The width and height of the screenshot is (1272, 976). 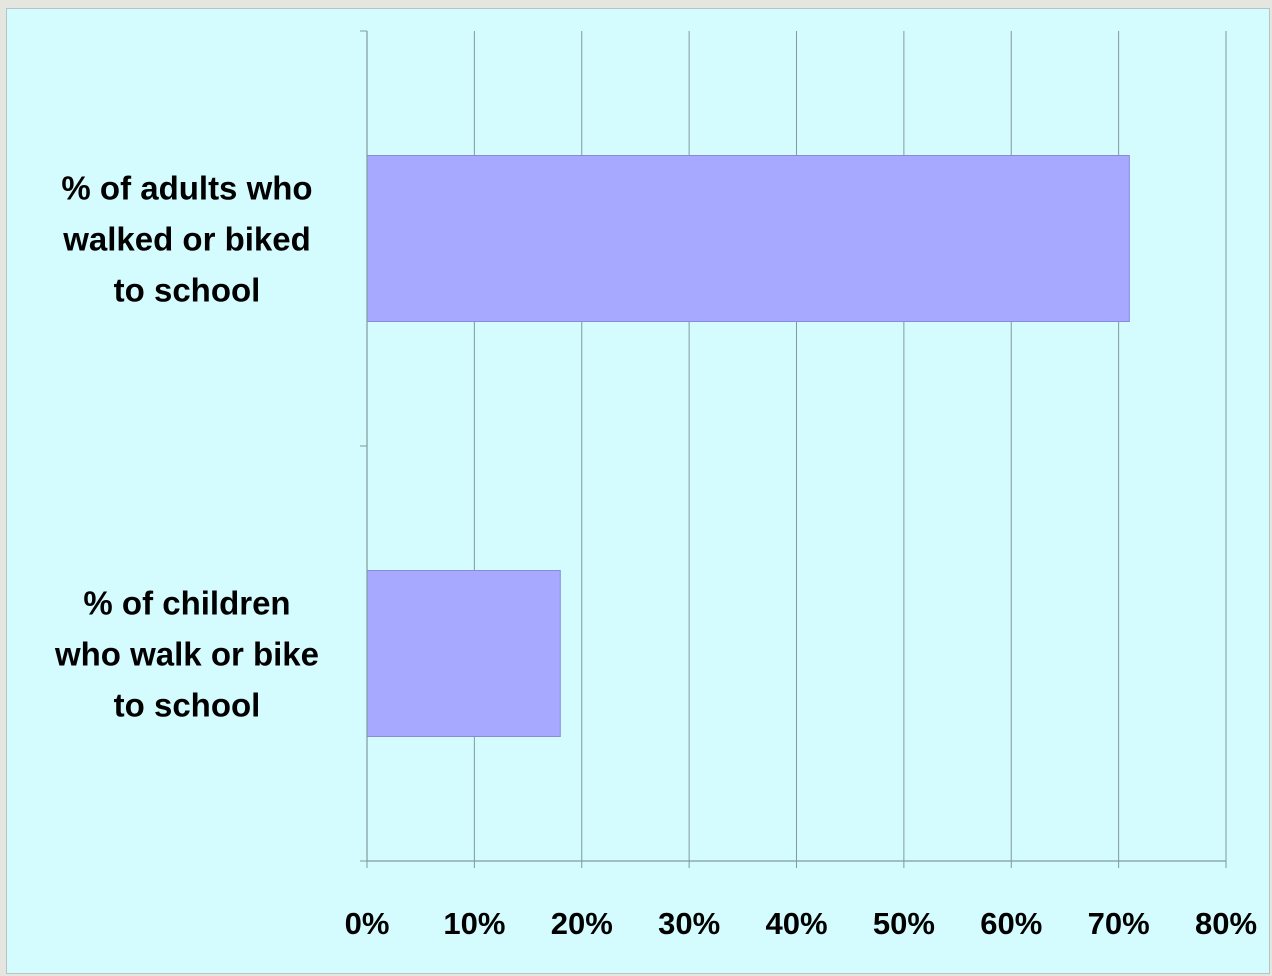 What do you see at coordinates (748, 238) in the screenshot?
I see `bar-adults` at bounding box center [748, 238].